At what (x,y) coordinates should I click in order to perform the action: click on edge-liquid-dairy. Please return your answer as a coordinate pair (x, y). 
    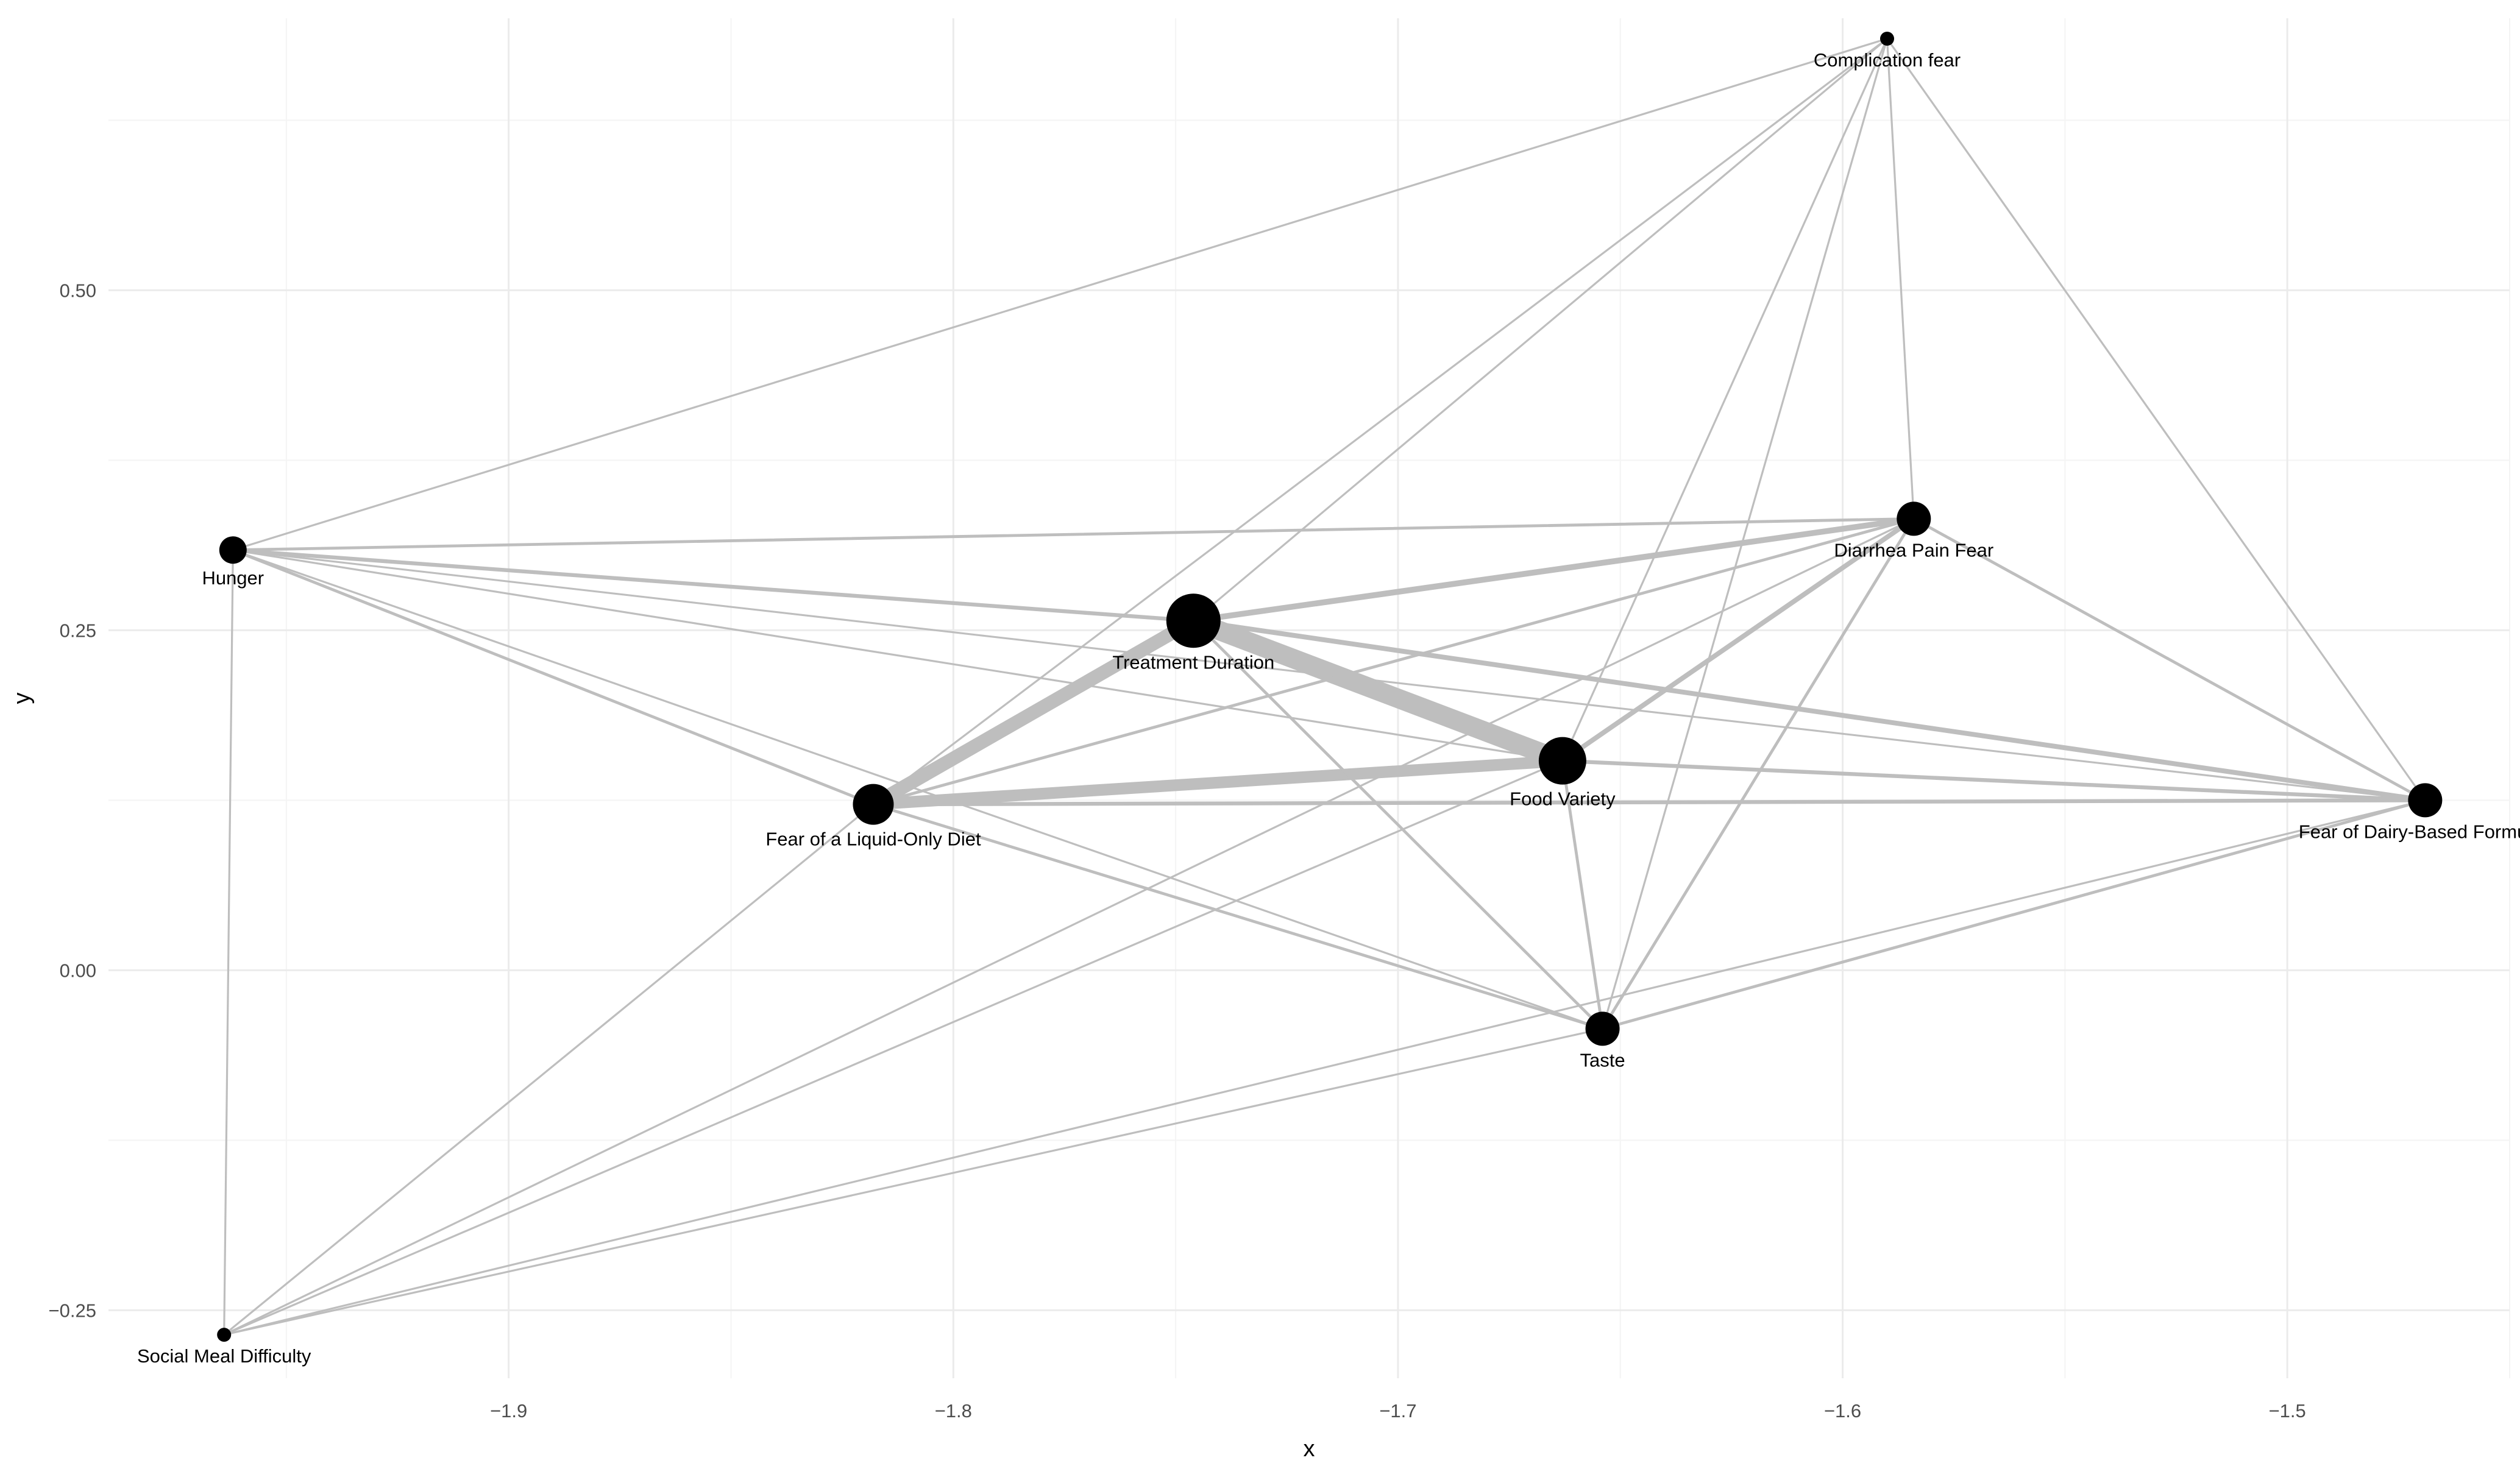
    Looking at the image, I should click on (1649, 802).